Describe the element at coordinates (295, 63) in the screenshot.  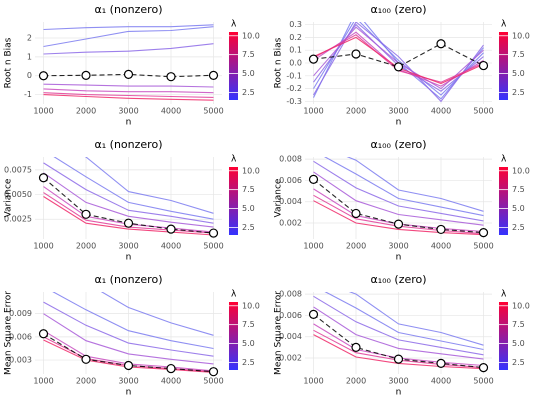
I see `y-tick-label: 0.0` at that location.